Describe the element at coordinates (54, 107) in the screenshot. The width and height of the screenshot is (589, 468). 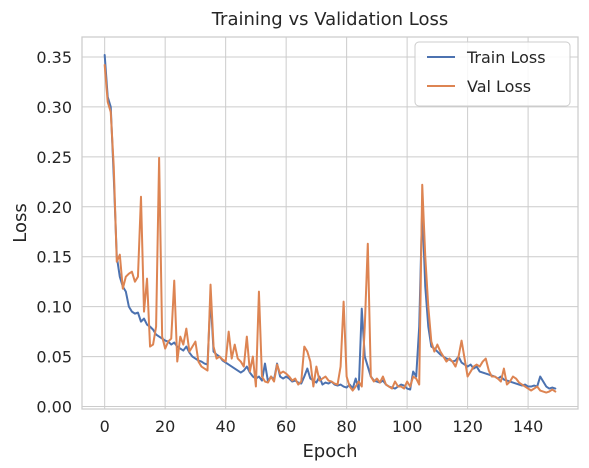
I see `y-tick-label: 0.30` at that location.